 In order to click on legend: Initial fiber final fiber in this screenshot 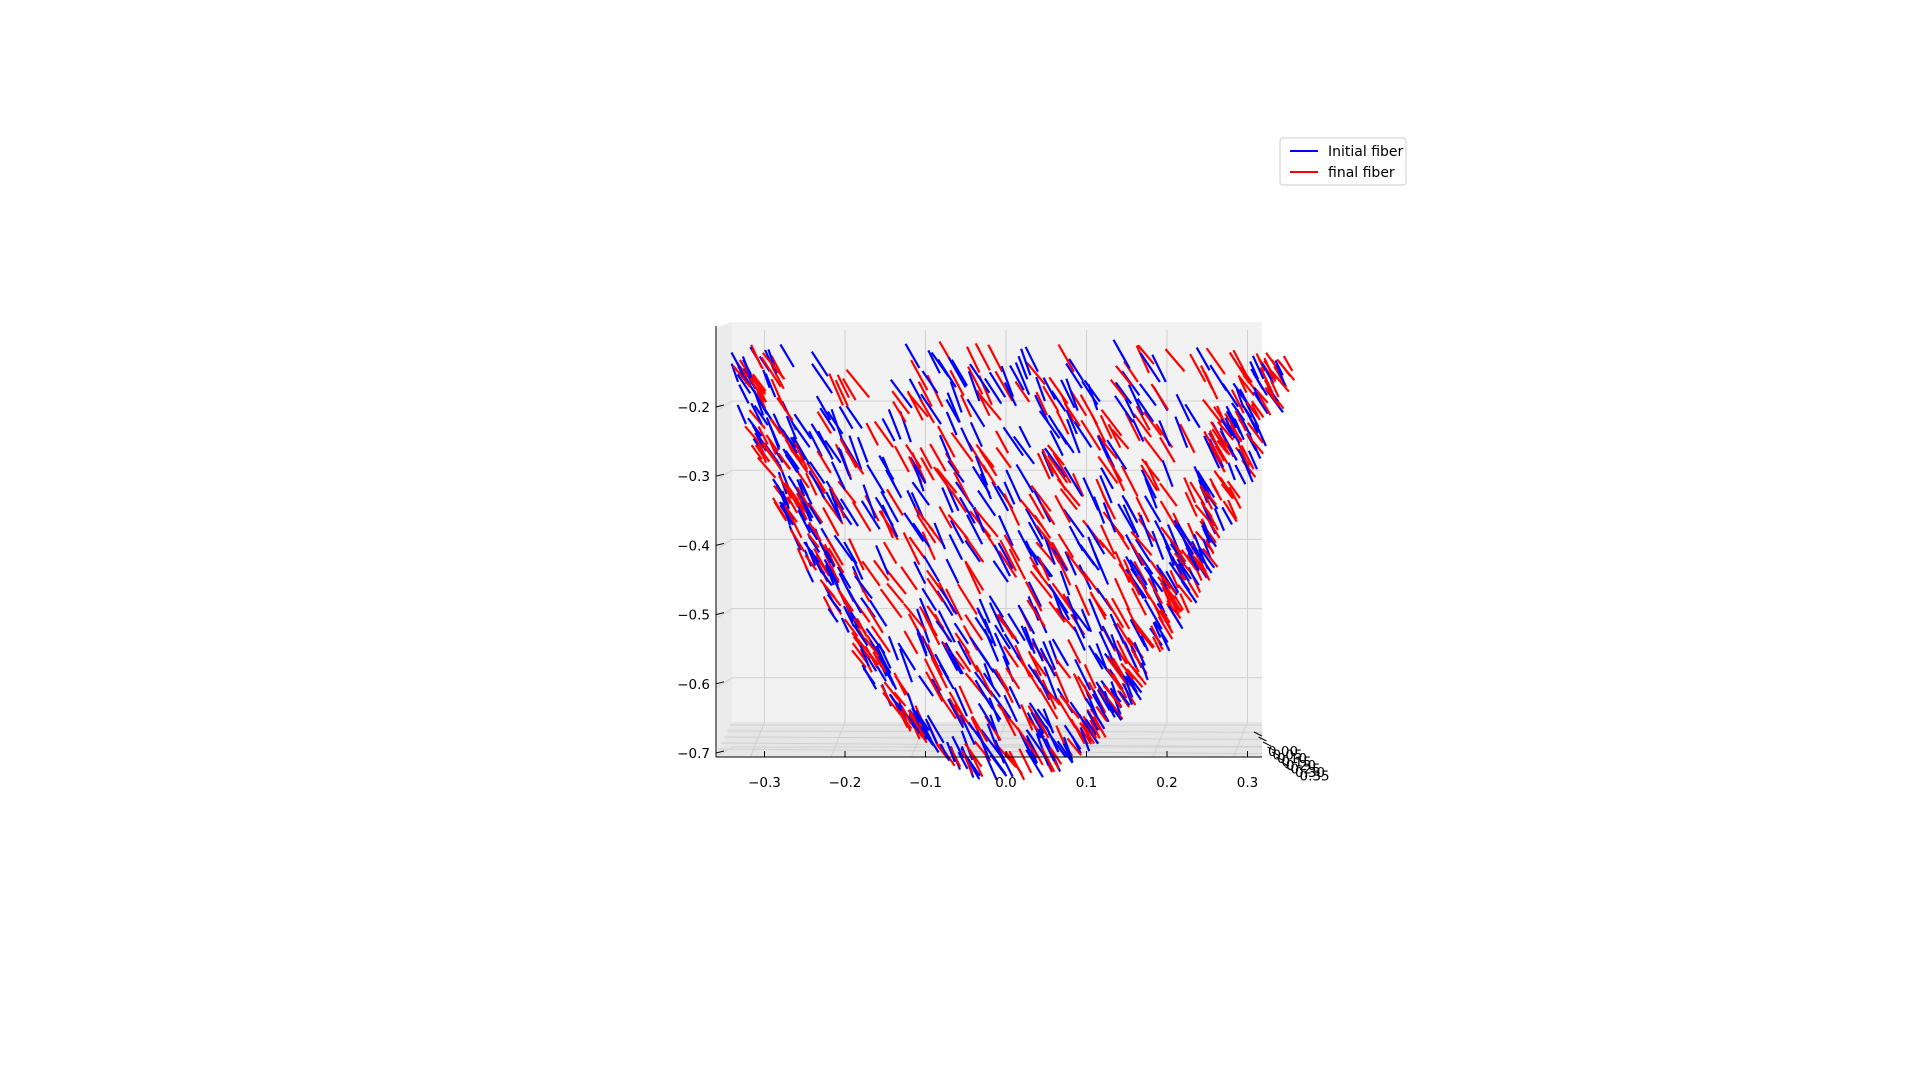, I will do `click(1343, 161)`.